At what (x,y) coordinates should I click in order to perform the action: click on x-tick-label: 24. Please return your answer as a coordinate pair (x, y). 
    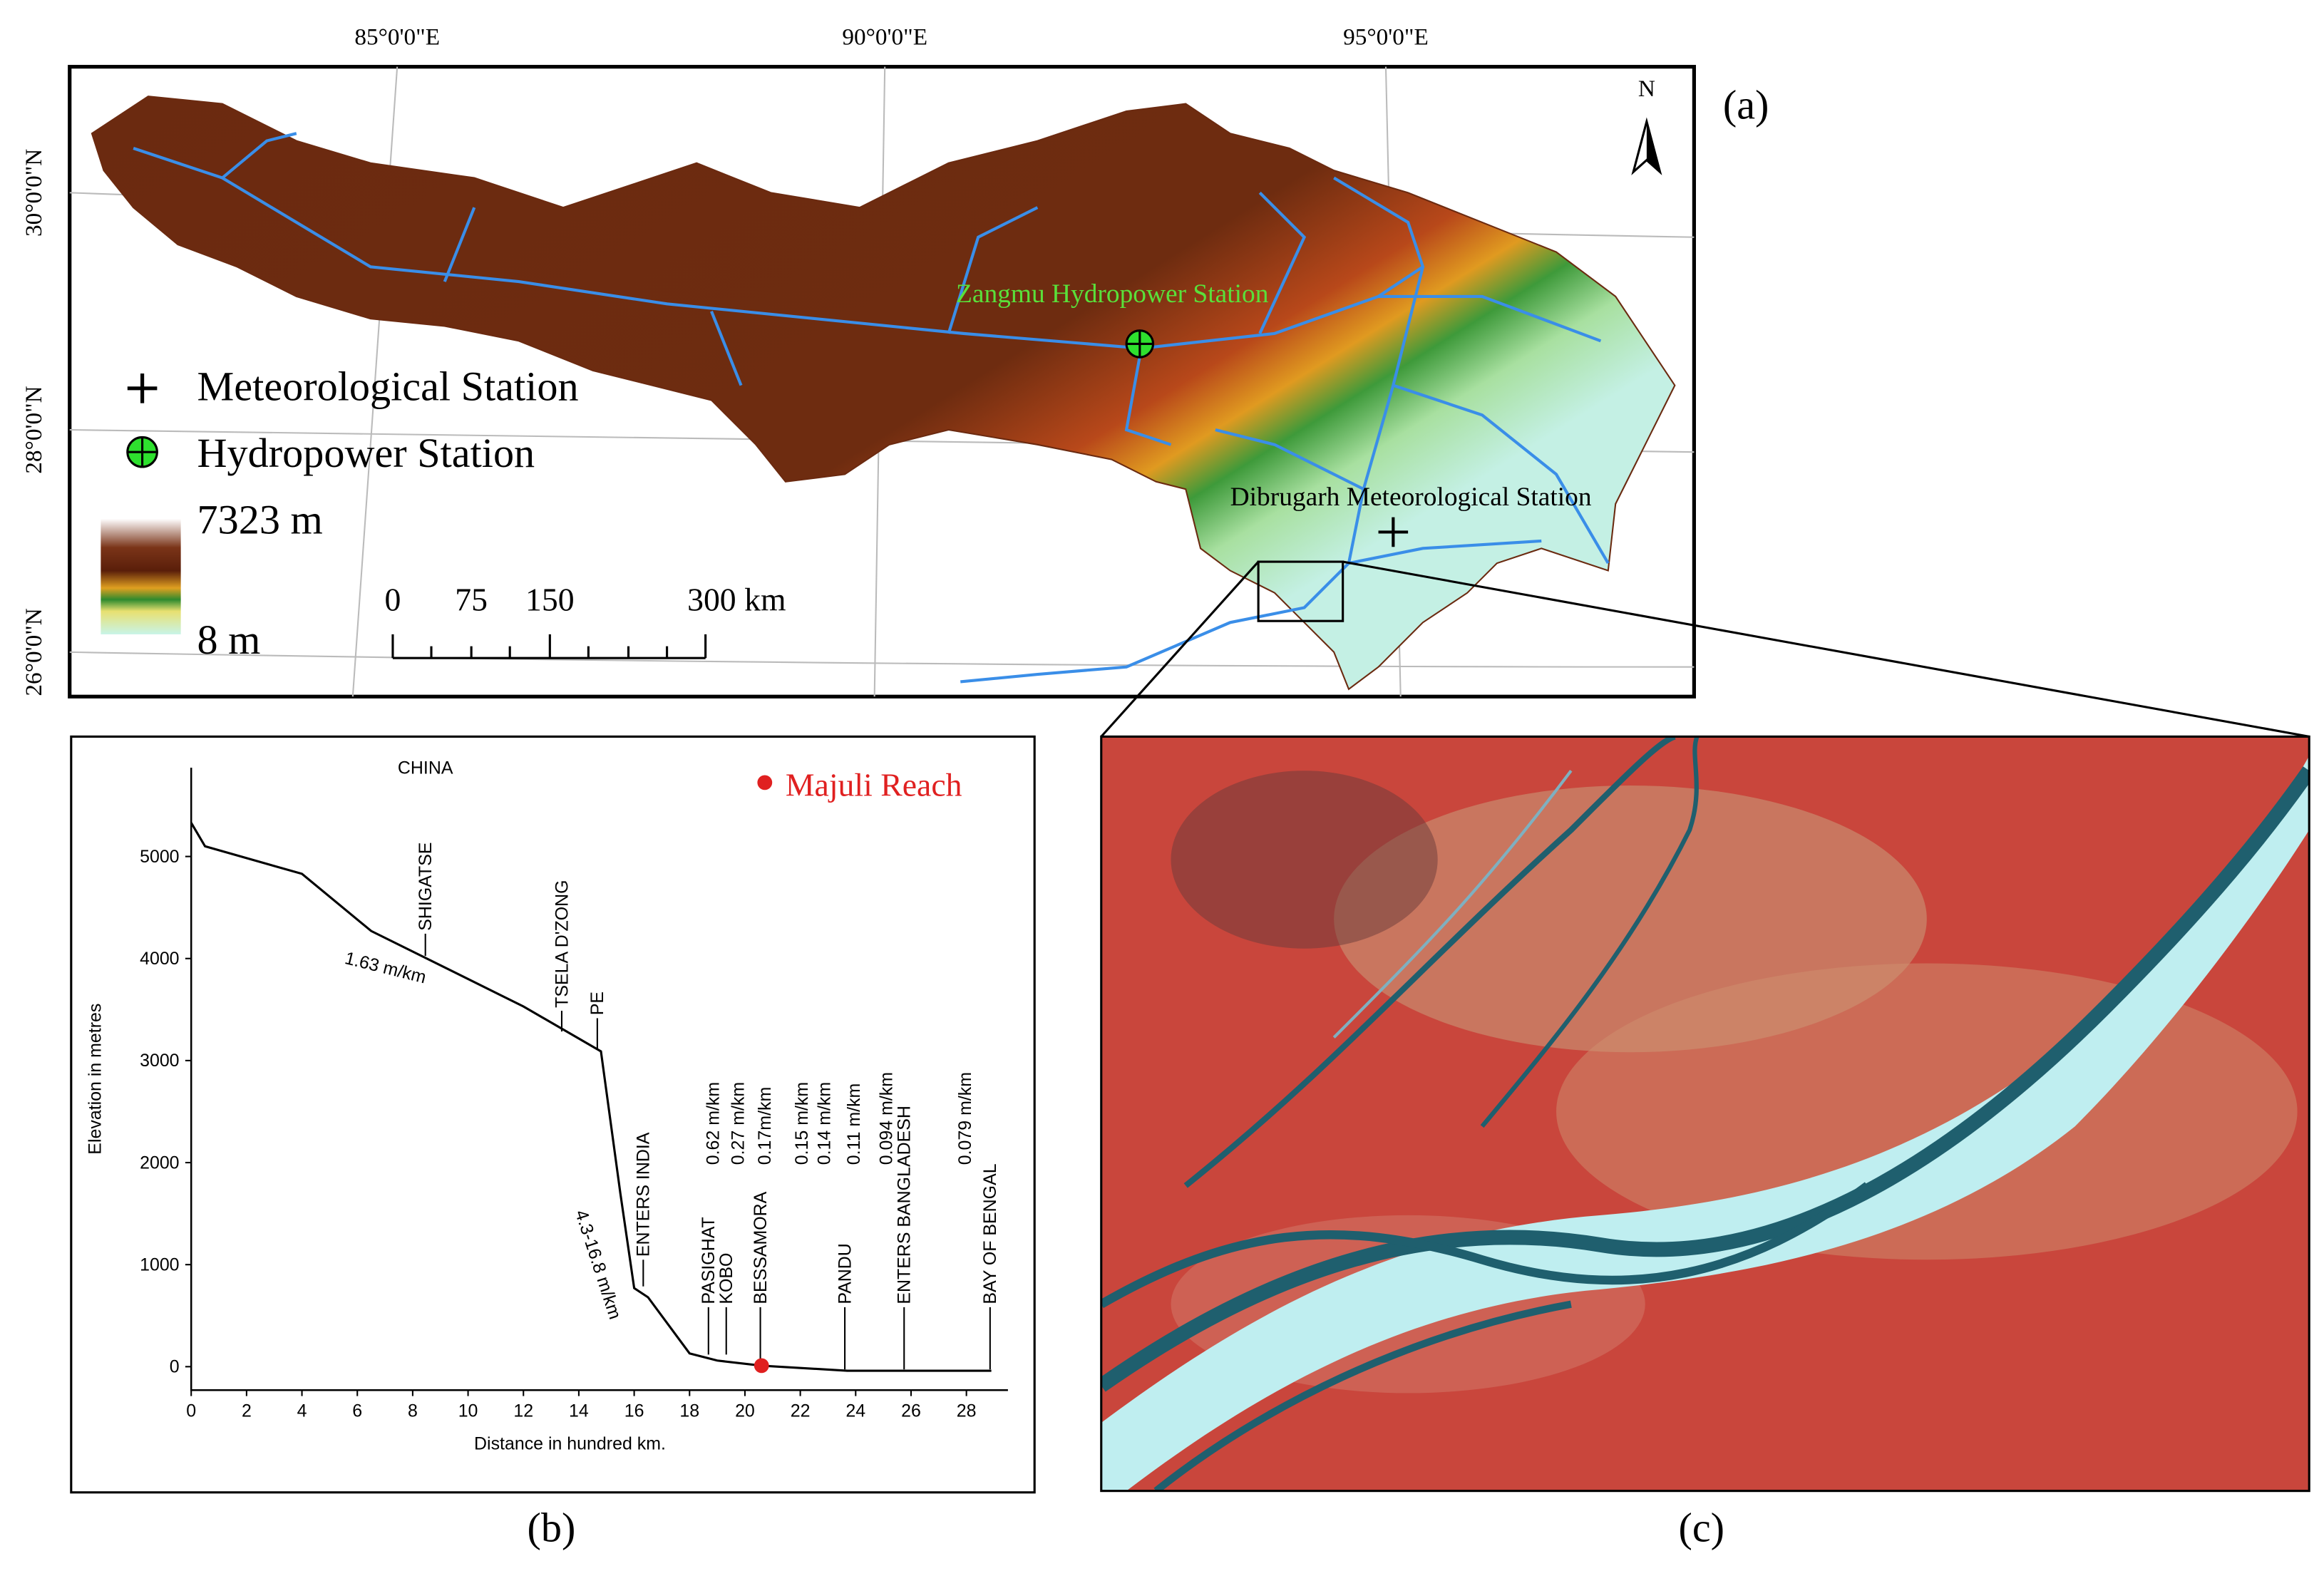
    Looking at the image, I should click on (855, 1411).